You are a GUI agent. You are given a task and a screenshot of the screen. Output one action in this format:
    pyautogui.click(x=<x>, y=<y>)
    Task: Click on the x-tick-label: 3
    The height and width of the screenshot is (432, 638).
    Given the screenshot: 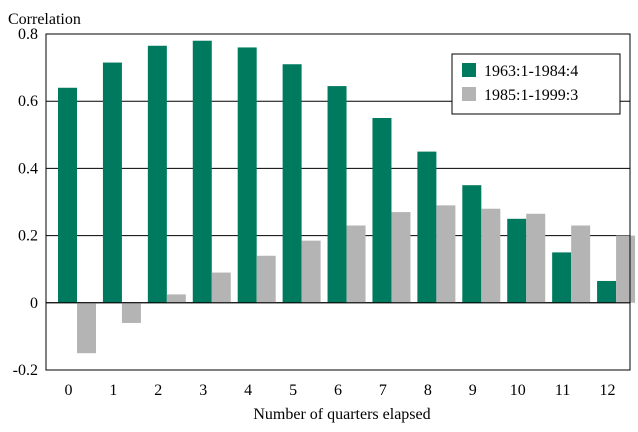 What is the action you would take?
    pyautogui.click(x=203, y=390)
    